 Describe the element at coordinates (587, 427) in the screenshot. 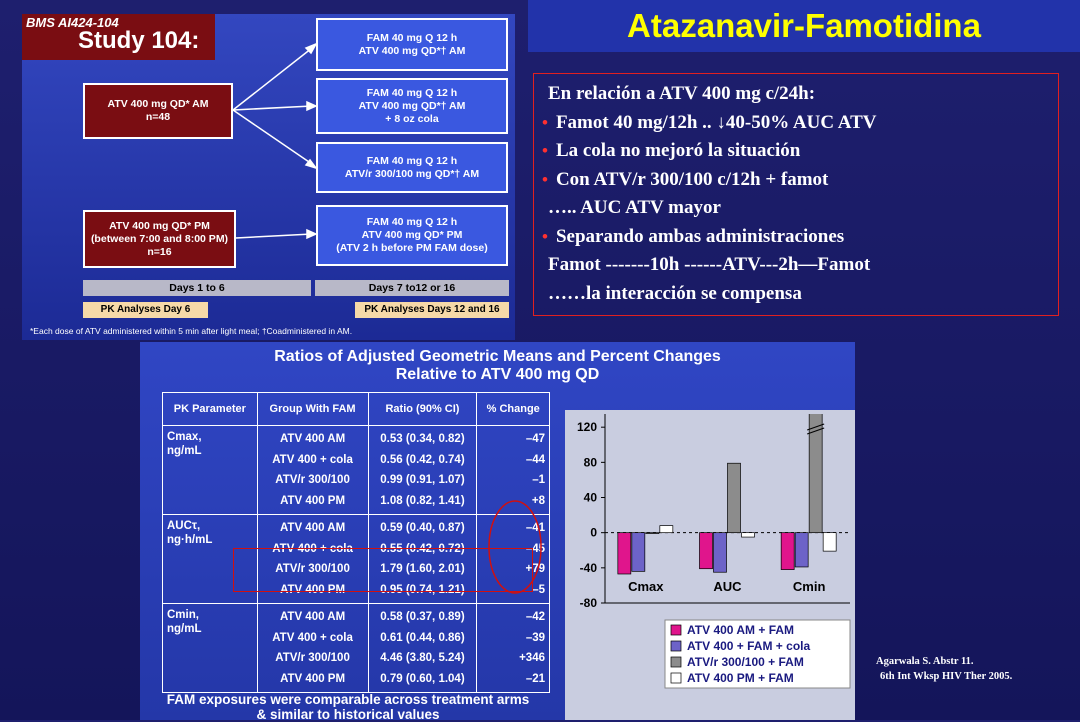

I see `y-tick-label: 120` at that location.